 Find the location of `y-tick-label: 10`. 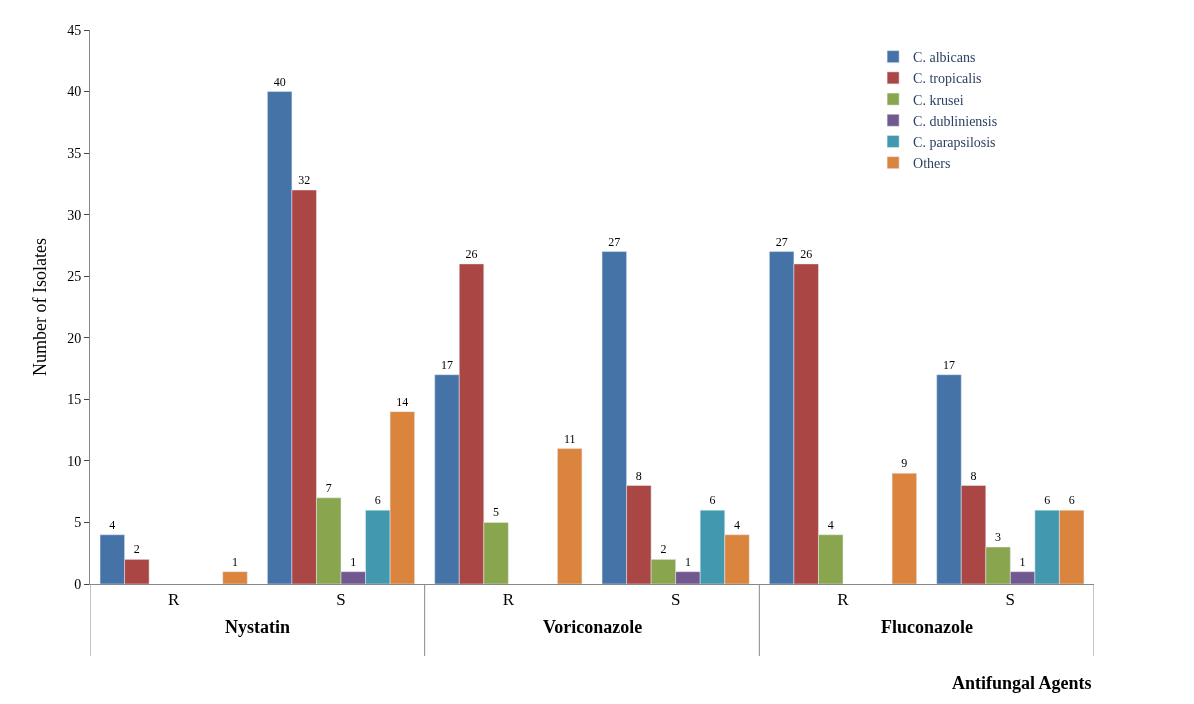

y-tick-label: 10 is located at coordinates (74, 461).